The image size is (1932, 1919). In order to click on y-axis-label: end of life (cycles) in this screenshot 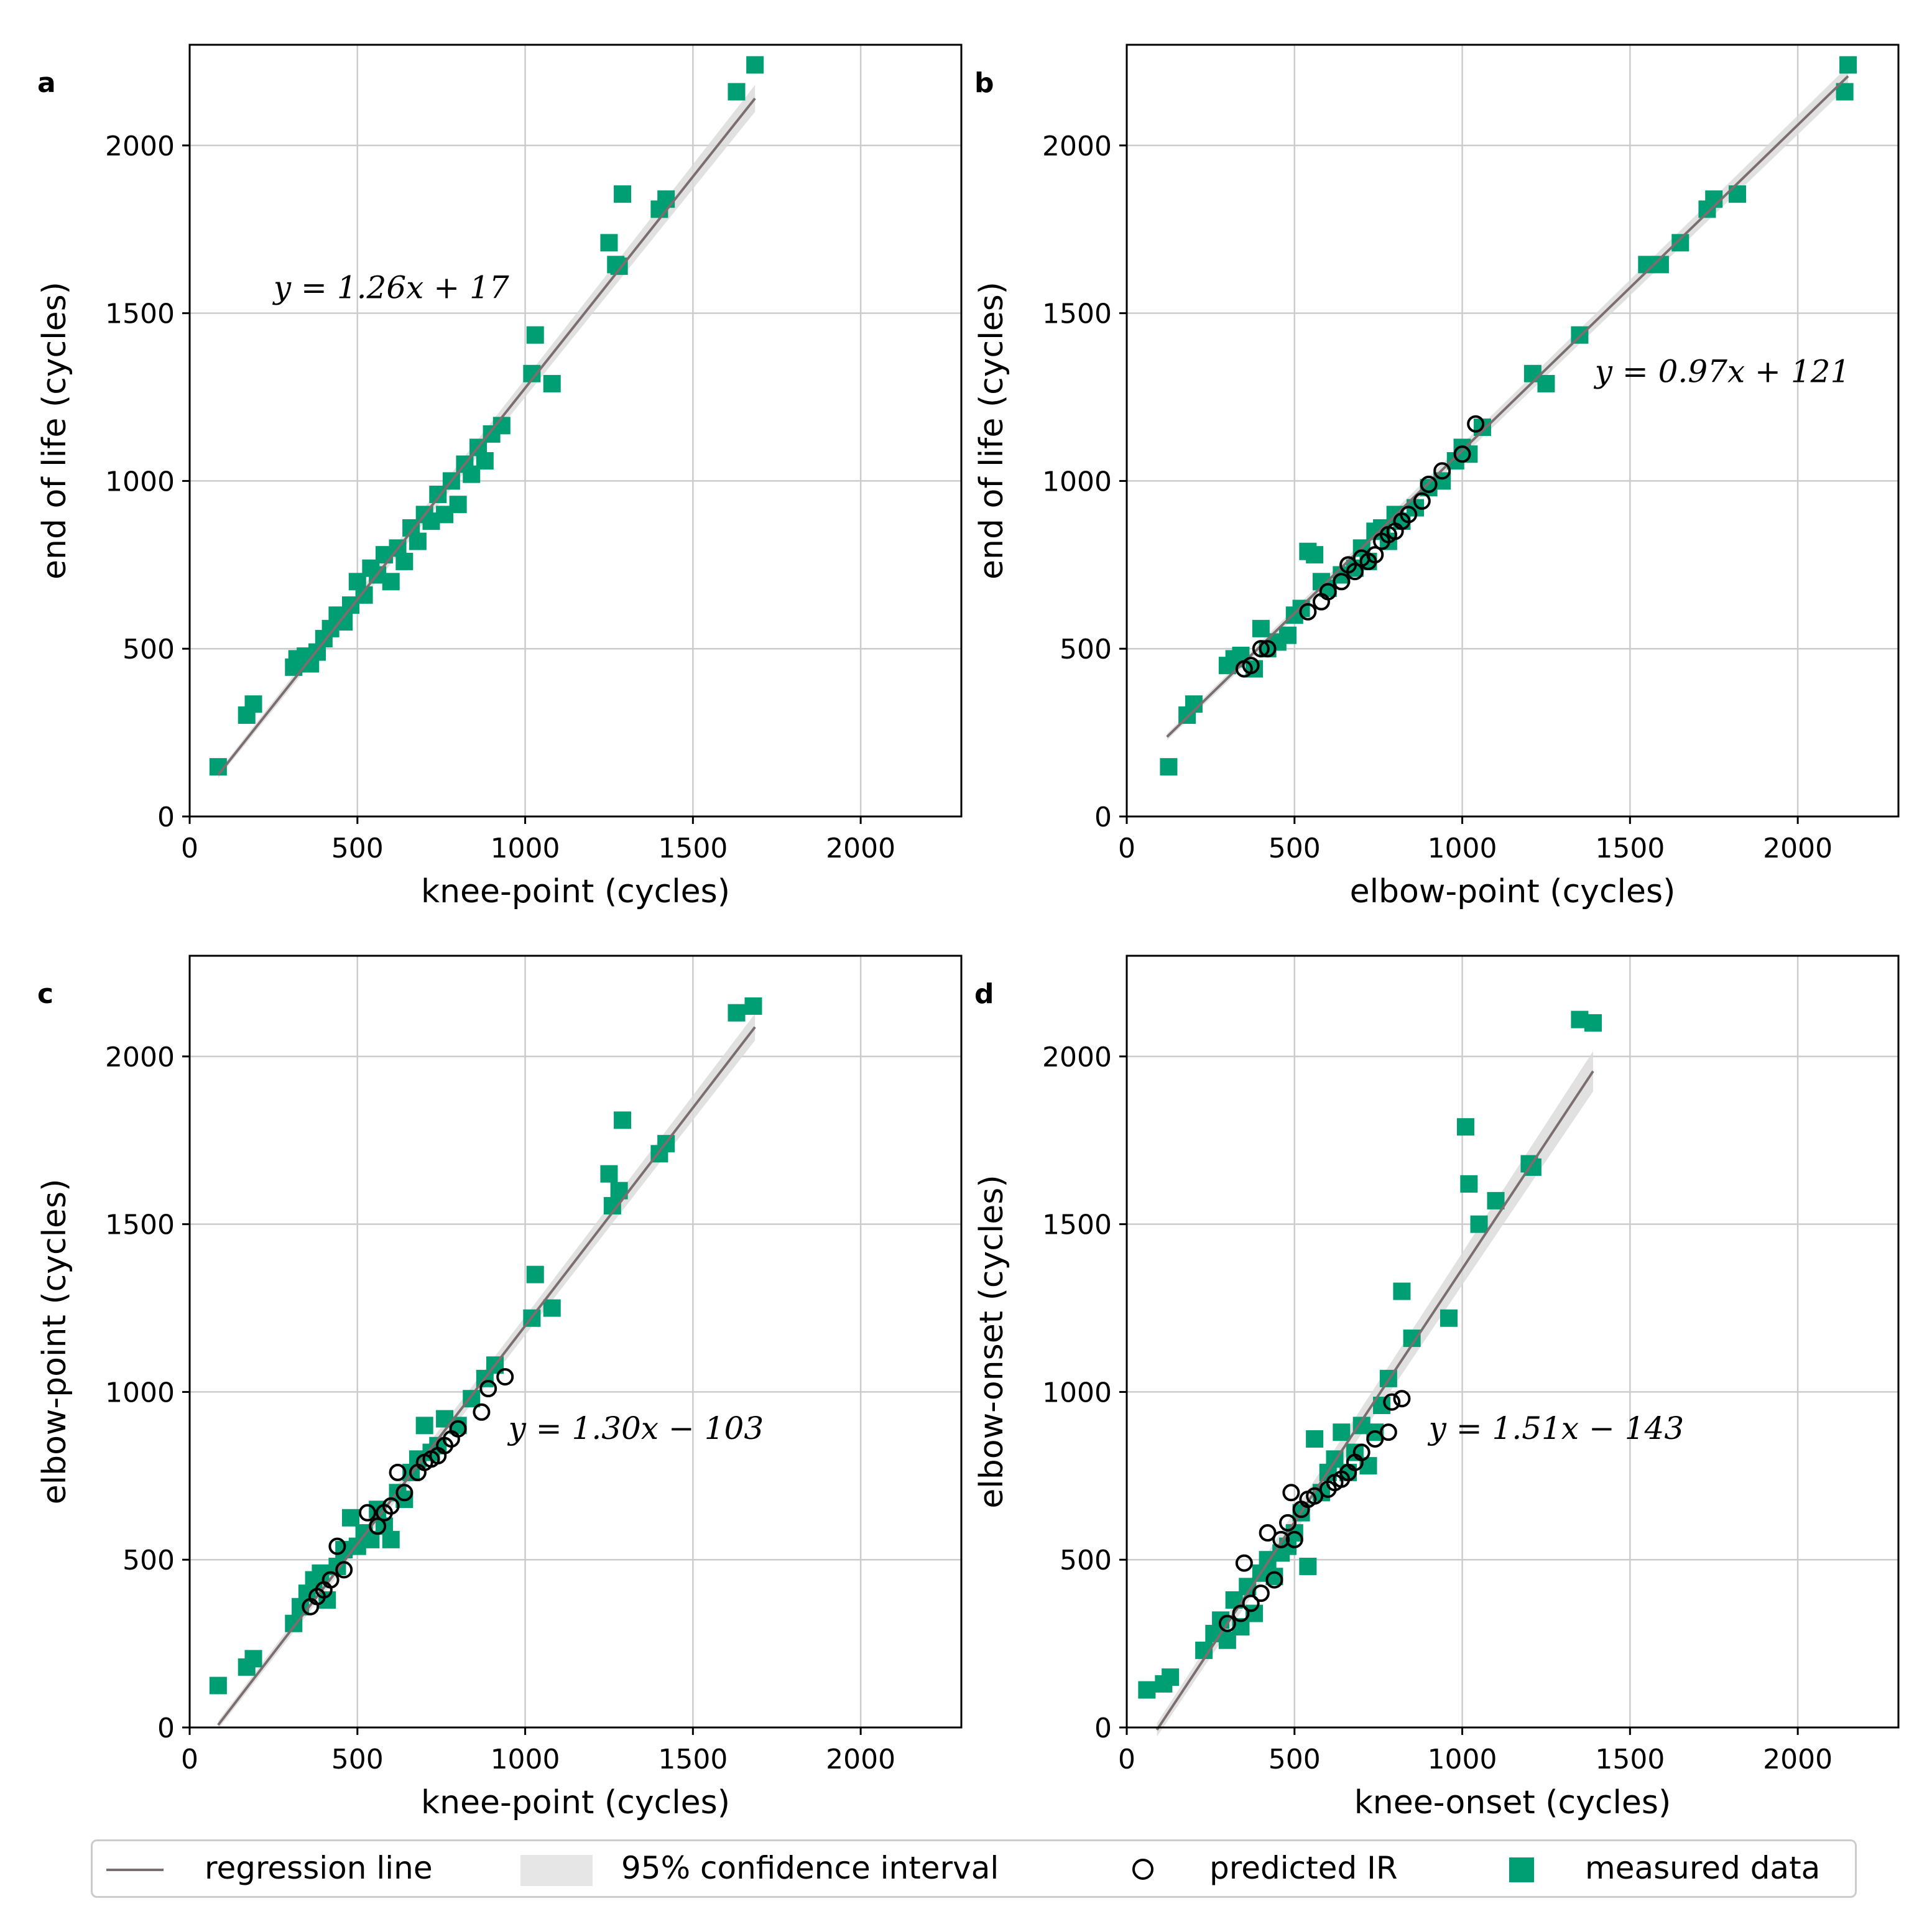, I will do `click(55, 431)`.